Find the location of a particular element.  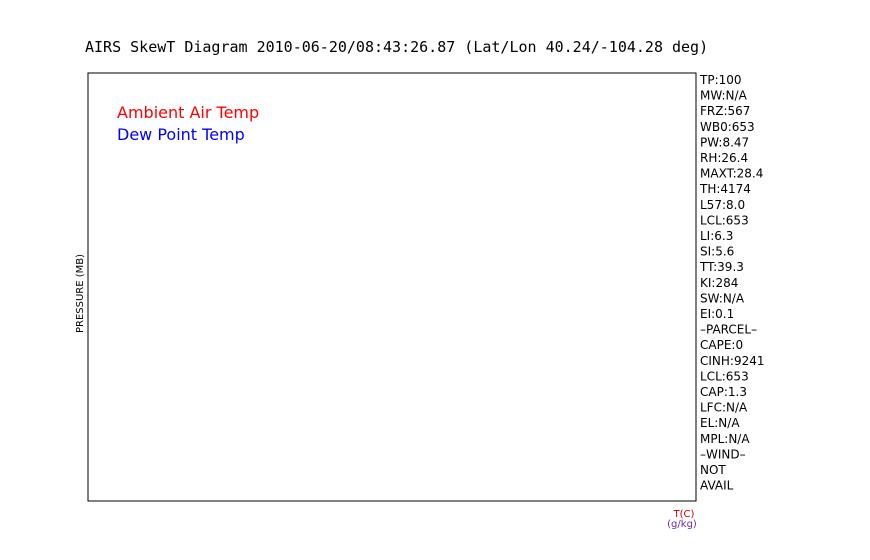

stat-entry: MPL:N/A is located at coordinates (725, 439).